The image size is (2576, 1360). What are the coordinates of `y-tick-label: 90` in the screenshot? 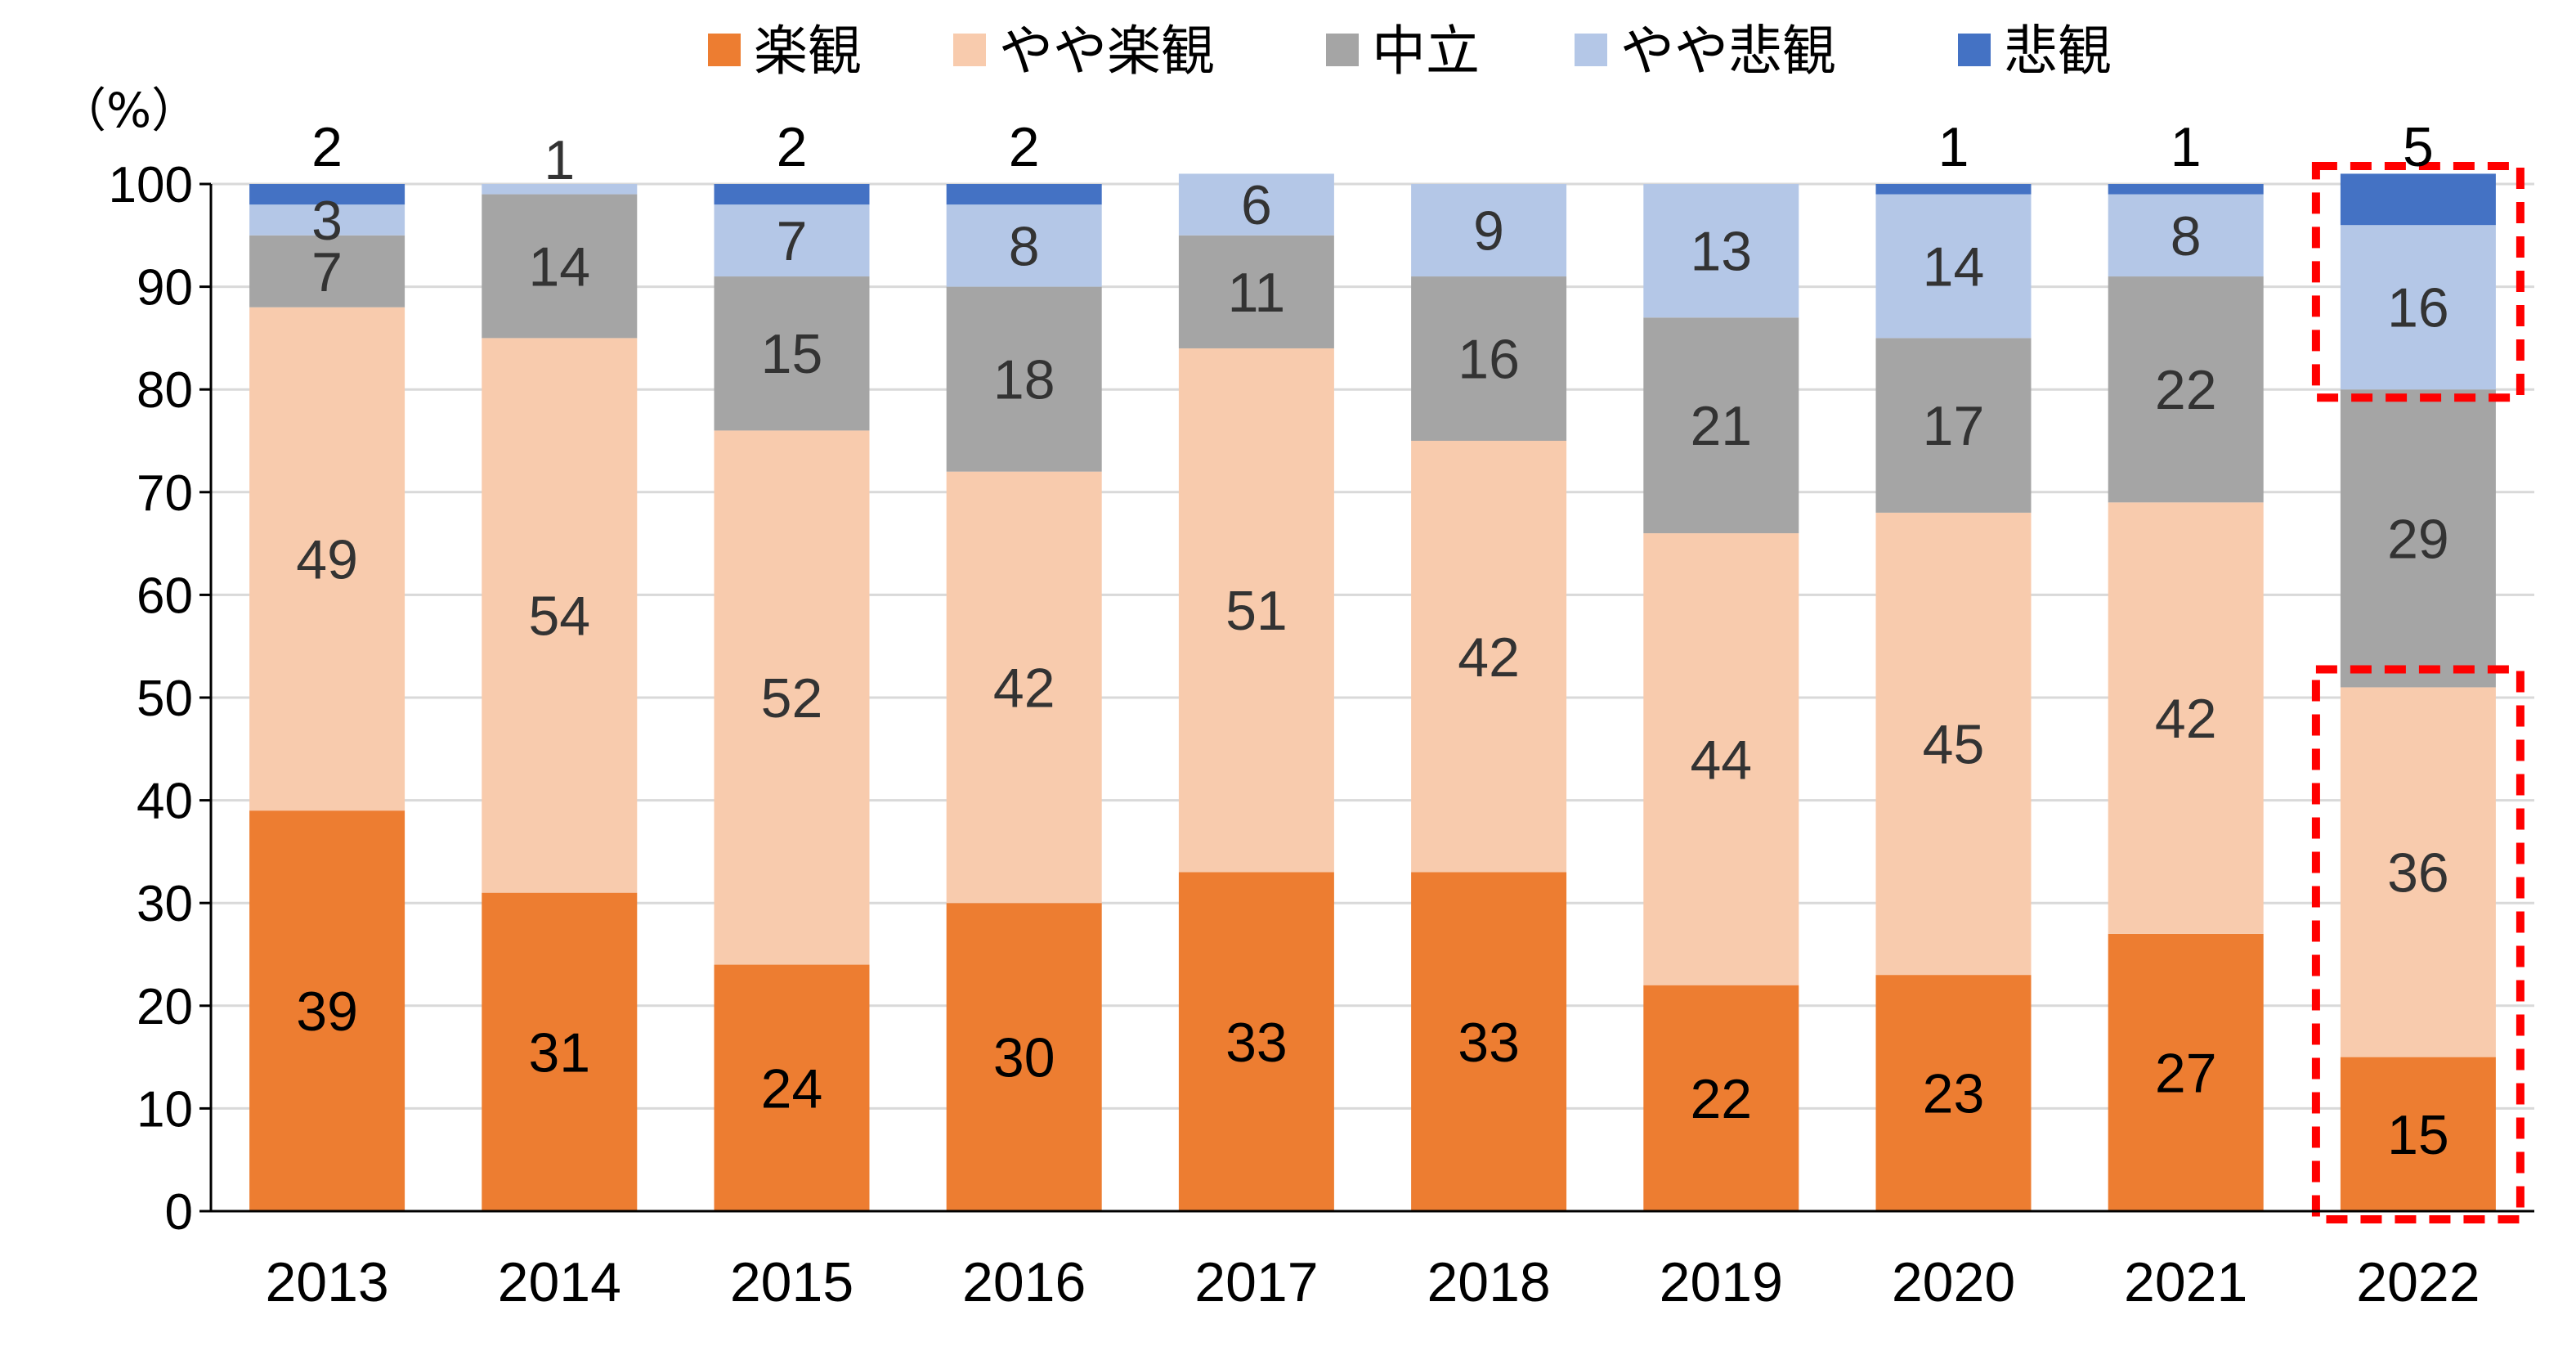 It's located at (165, 288).